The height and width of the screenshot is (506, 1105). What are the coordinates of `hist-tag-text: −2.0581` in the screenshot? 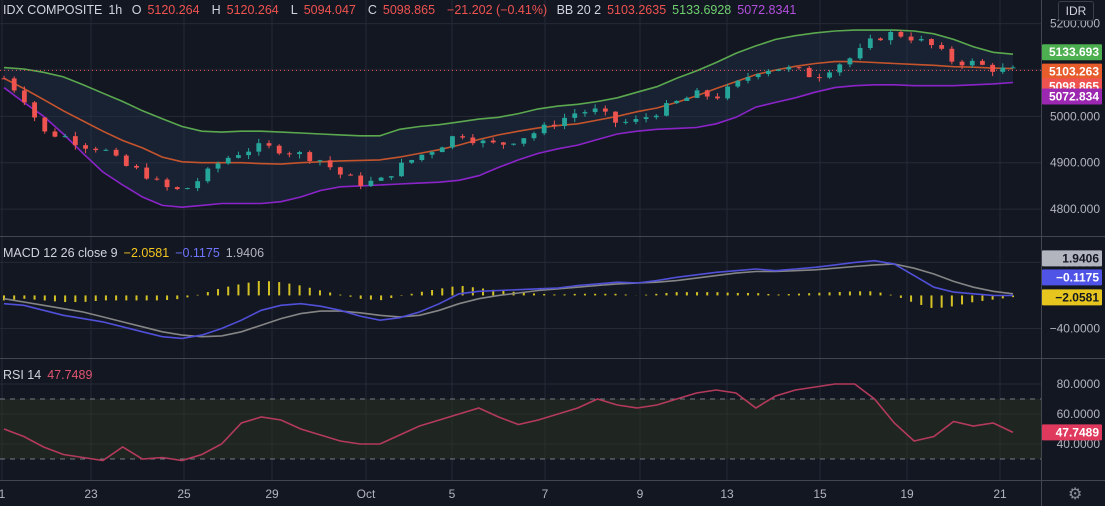 It's located at (1077, 297).